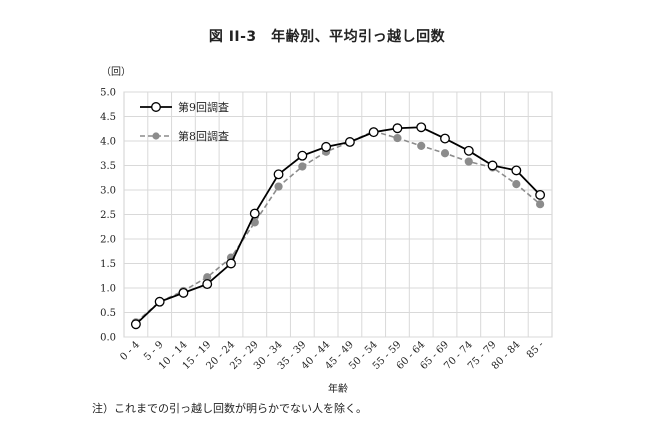  What do you see at coordinates (108, 289) in the screenshot?
I see `y-tick-label: 1.0` at bounding box center [108, 289].